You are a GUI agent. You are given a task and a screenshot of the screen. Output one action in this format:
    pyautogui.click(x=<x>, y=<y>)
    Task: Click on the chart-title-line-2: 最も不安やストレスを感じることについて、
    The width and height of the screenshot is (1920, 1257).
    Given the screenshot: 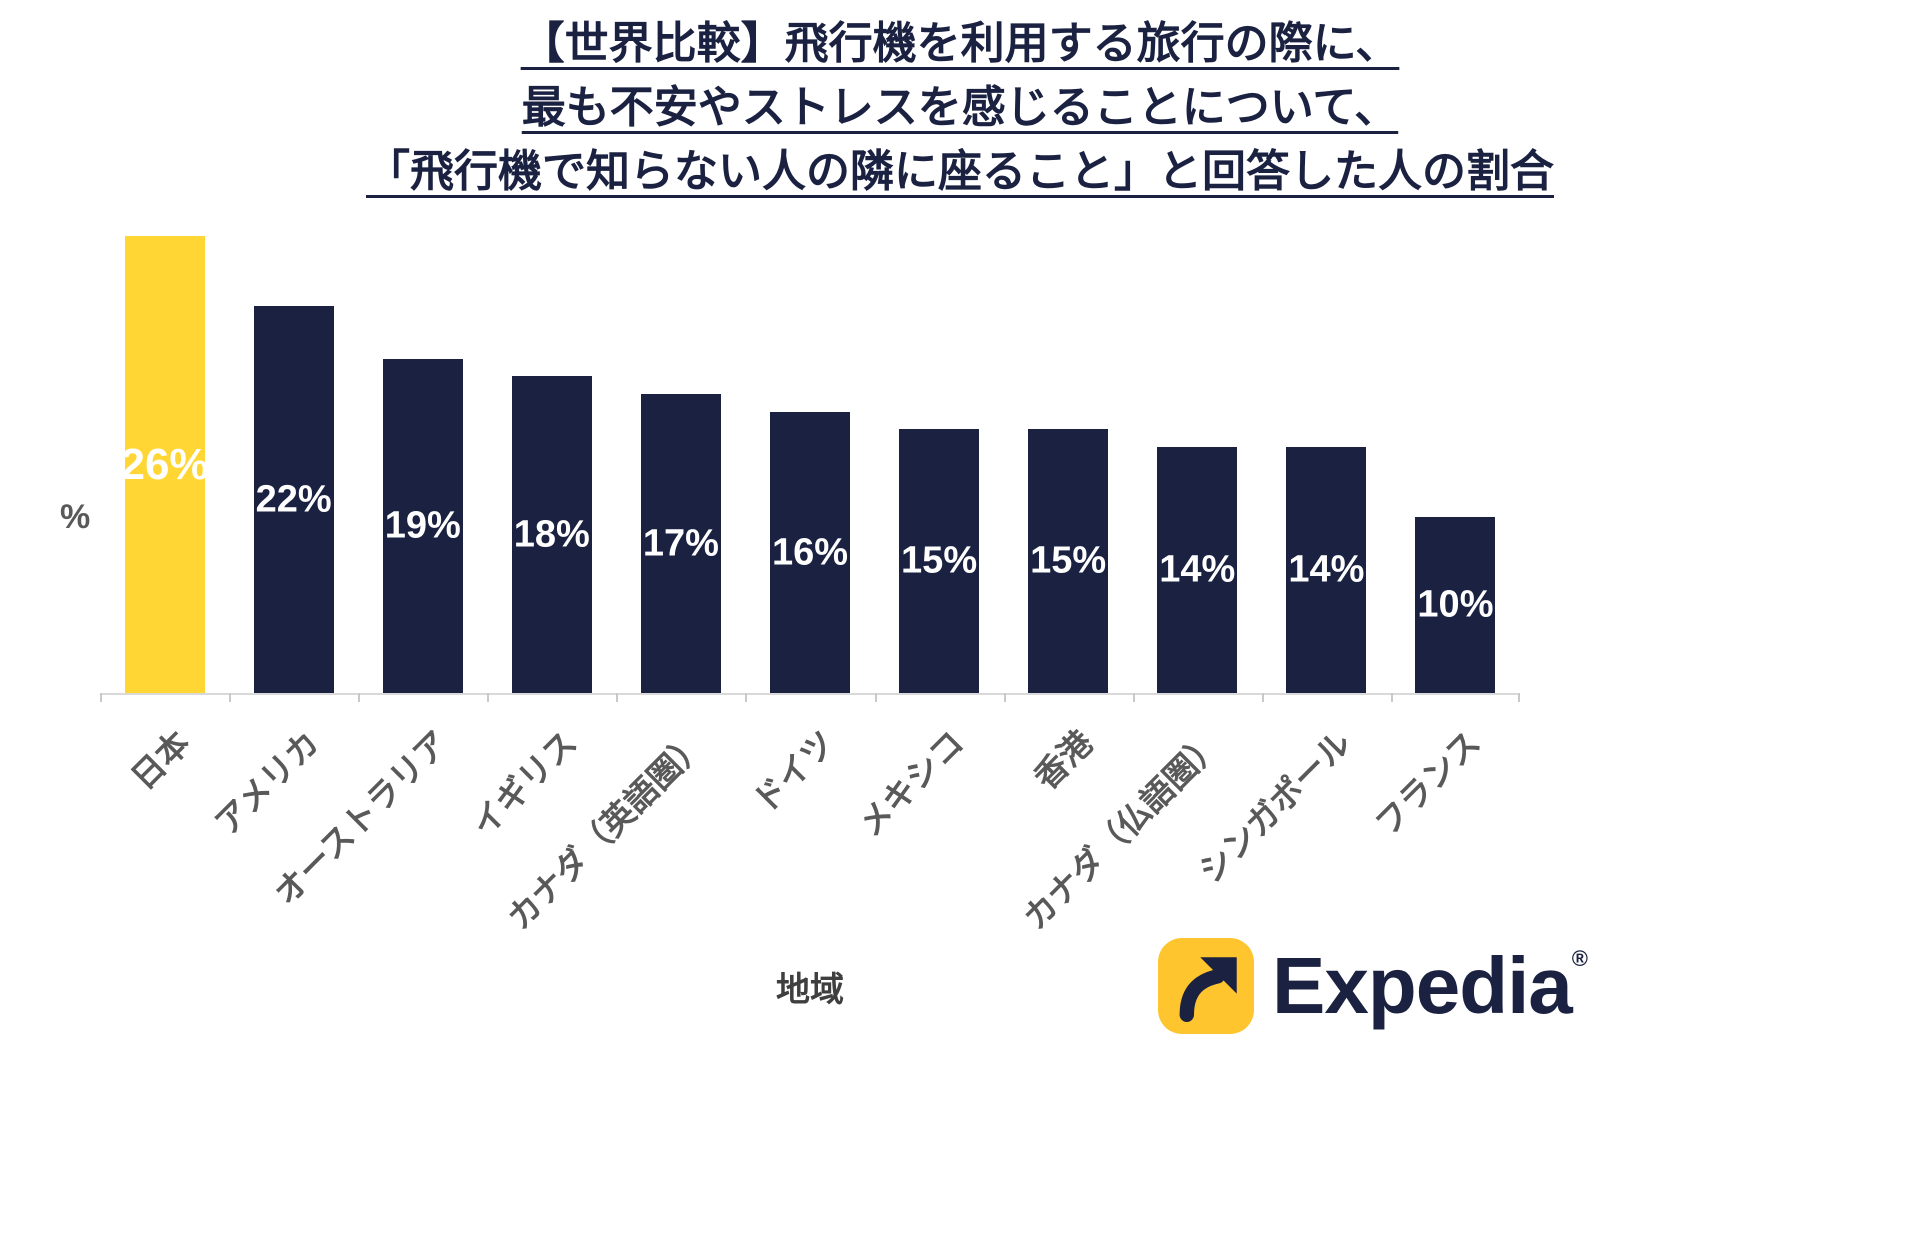 What is the action you would take?
    pyautogui.click(x=960, y=107)
    